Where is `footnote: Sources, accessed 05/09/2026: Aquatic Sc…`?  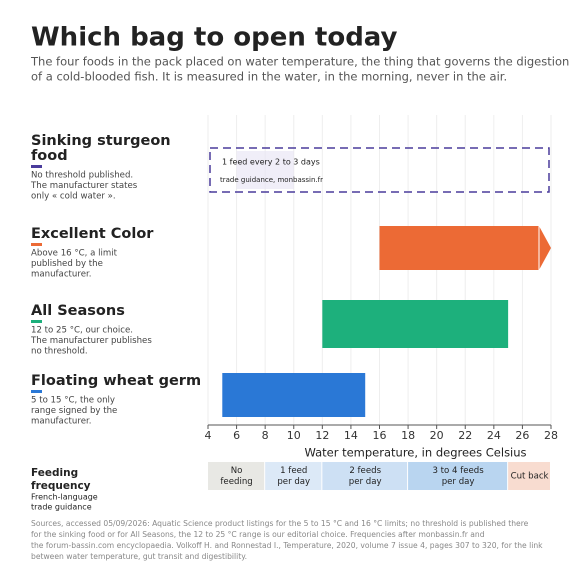
footnote: Sources, accessed 05/09/2026: Aquatic Sc… is located at coordinates (280, 523).